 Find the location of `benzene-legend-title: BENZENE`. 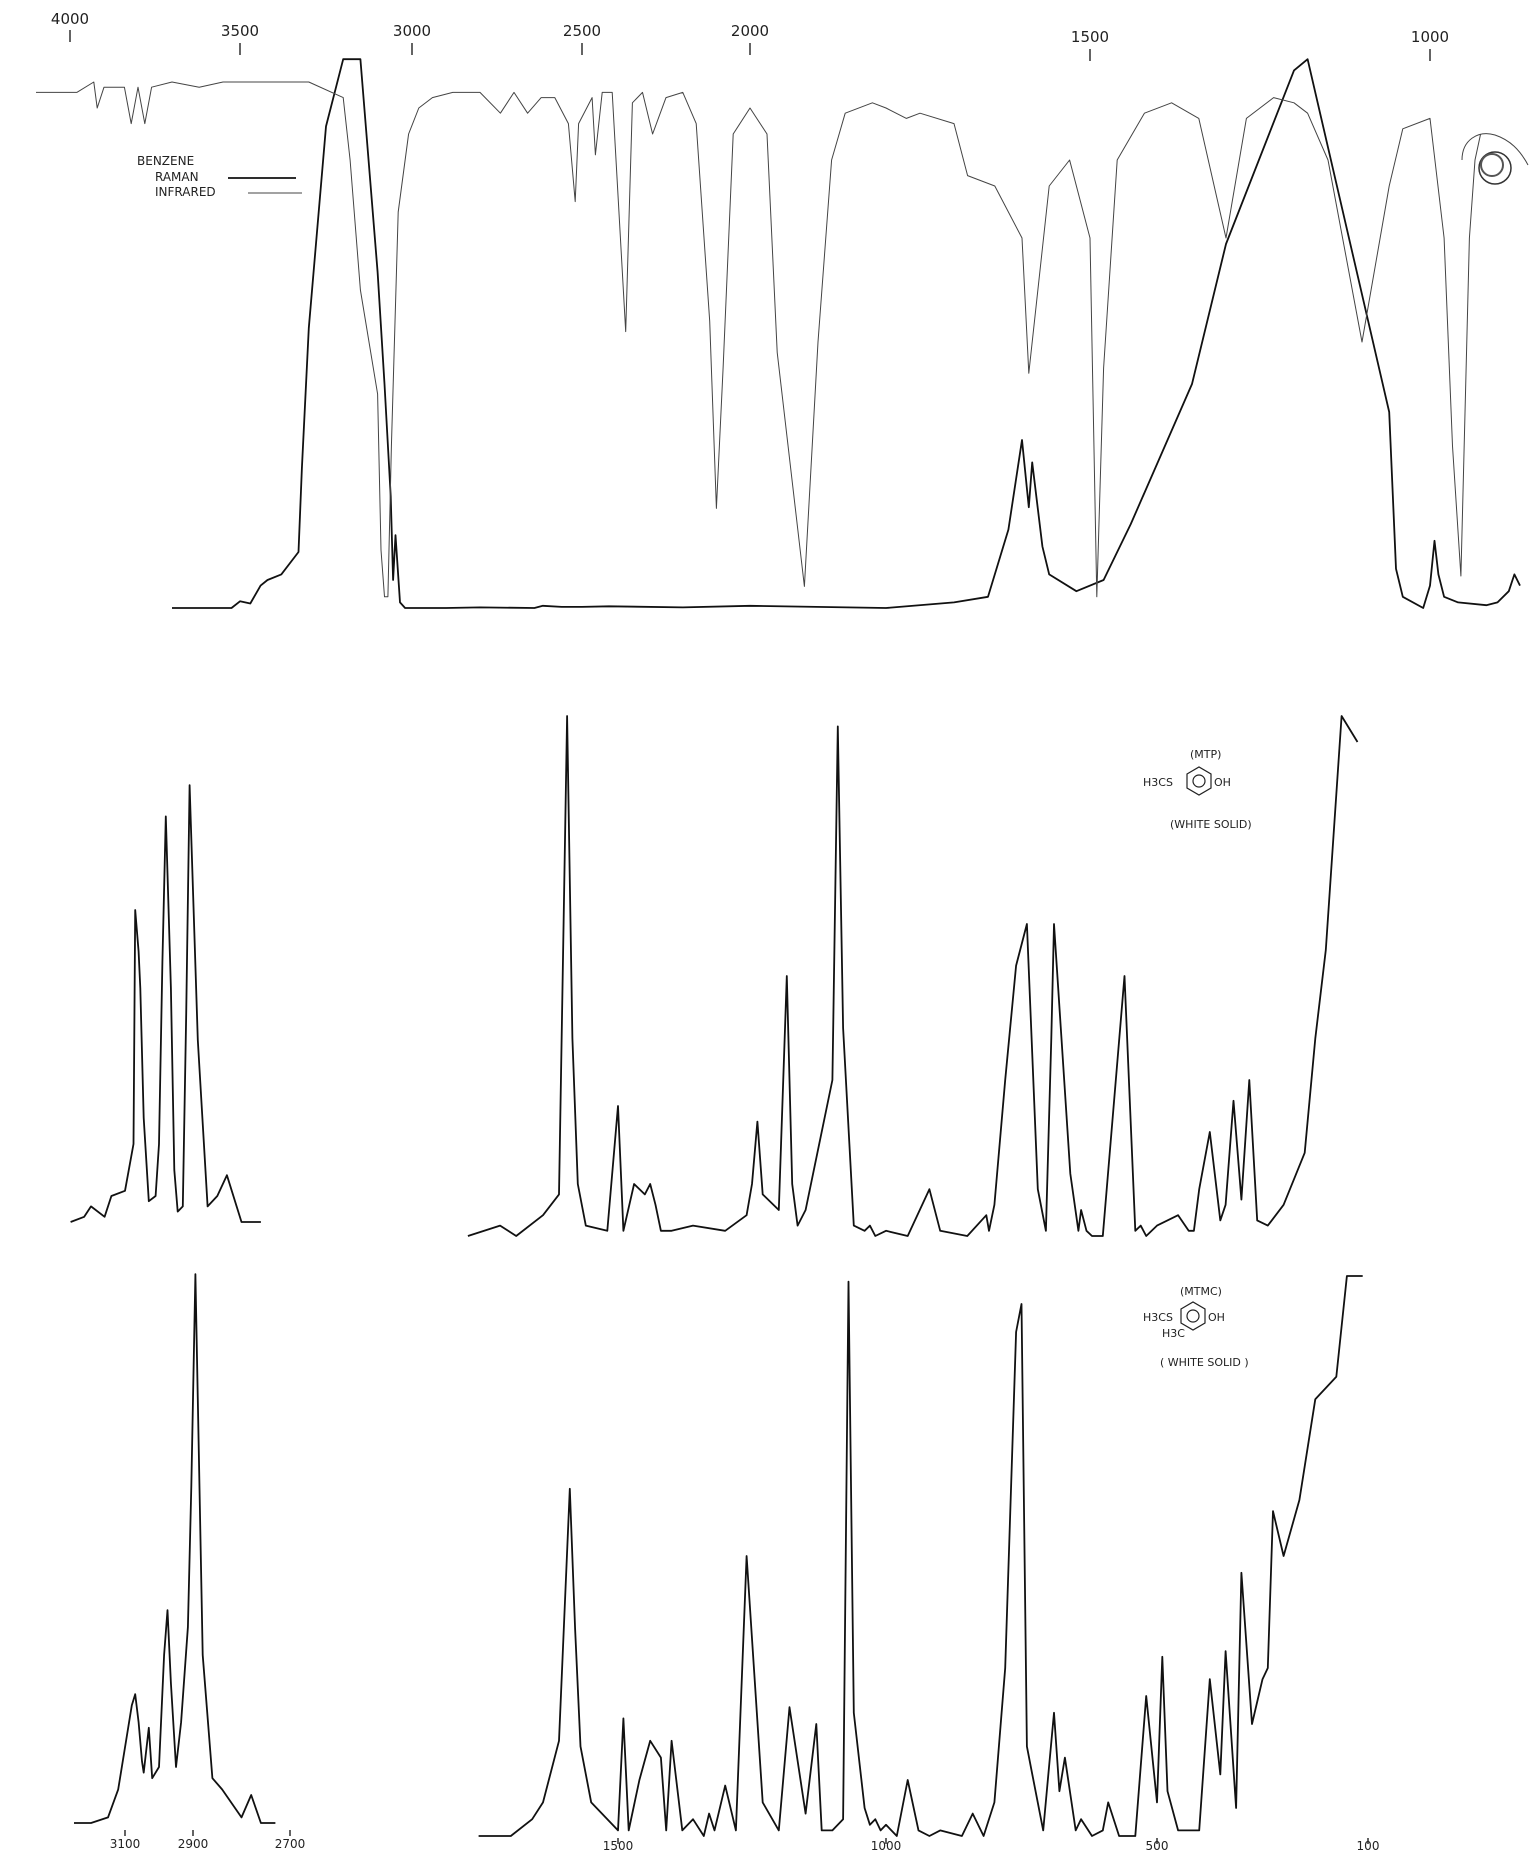

benzene-legend-title: BENZENE is located at coordinates (165, 161).